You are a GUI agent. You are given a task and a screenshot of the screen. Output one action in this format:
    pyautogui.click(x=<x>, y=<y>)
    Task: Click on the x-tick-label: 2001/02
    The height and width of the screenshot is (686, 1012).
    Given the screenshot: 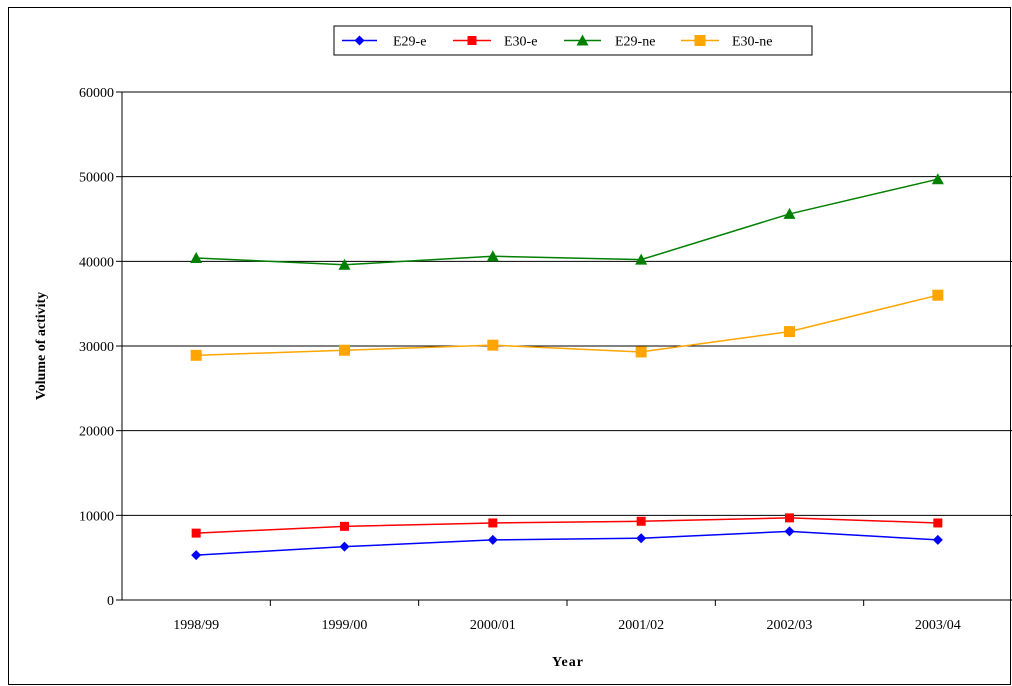 What is the action you would take?
    pyautogui.click(x=641, y=625)
    